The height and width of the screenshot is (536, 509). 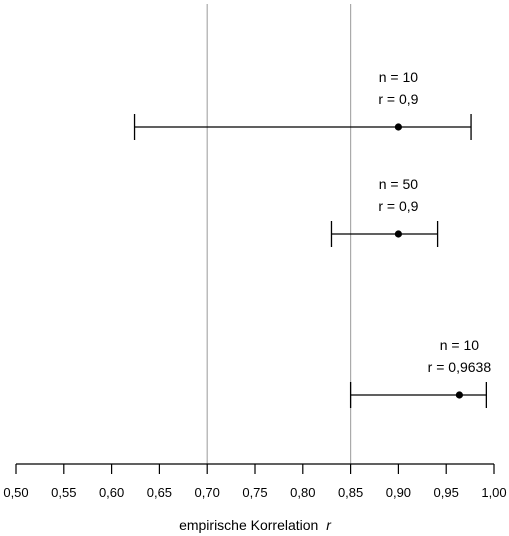 What do you see at coordinates (111, 492) in the screenshot?
I see `x-tick-label-2: 0,60` at bounding box center [111, 492].